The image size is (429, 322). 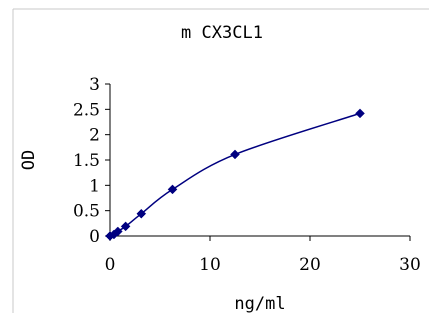 What do you see at coordinates (94, 237) in the screenshot?
I see `y-tick-label: 0` at bounding box center [94, 237].